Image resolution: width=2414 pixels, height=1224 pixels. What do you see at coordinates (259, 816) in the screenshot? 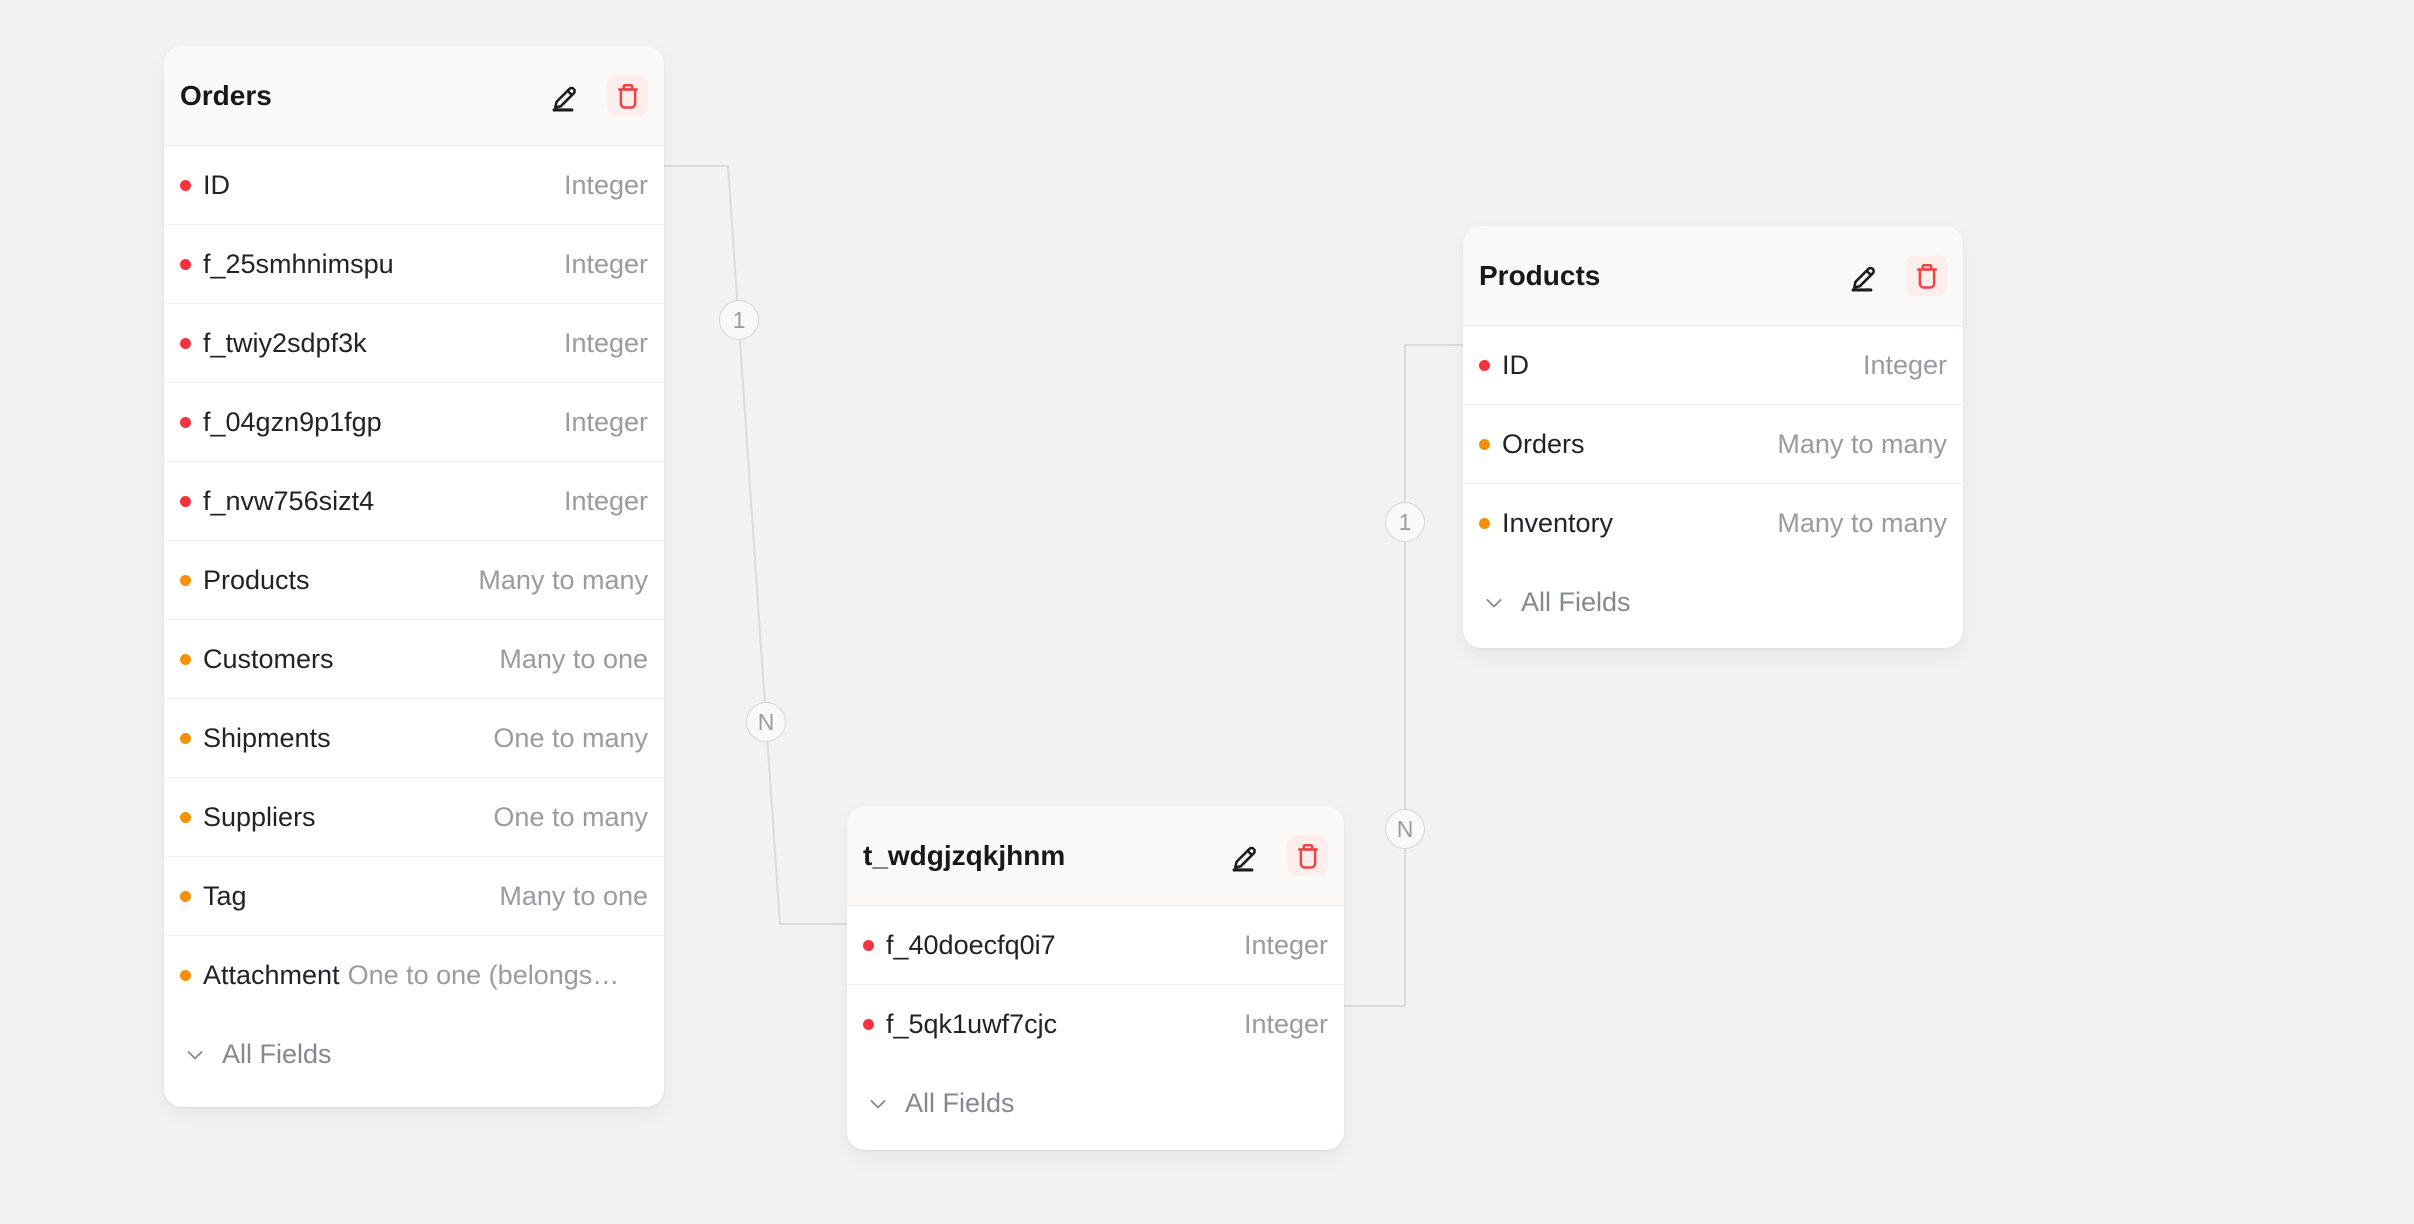
I see `field-name: Suppliers` at bounding box center [259, 816].